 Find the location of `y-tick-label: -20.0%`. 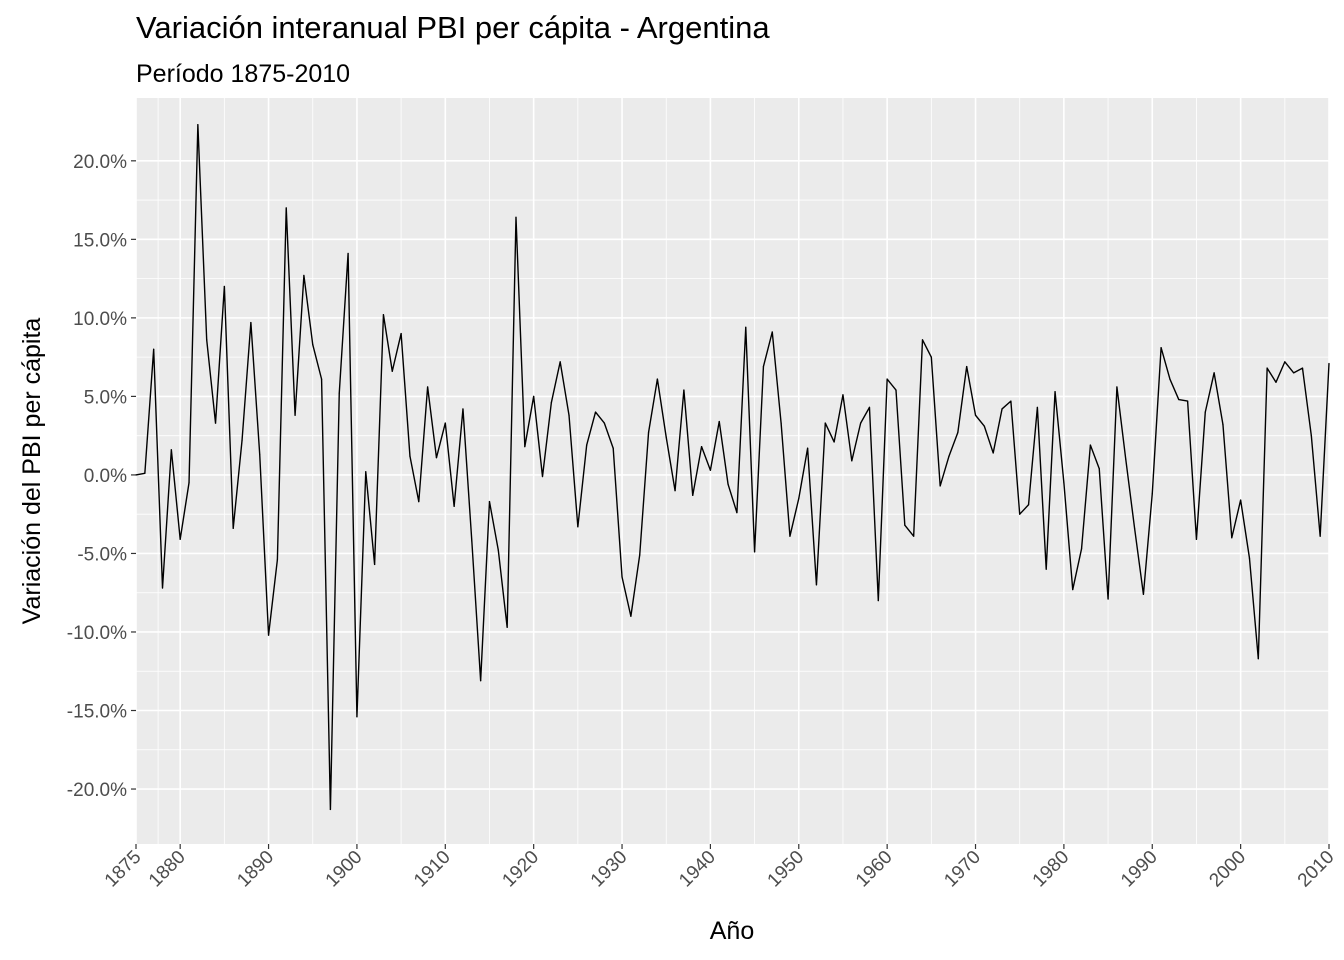

y-tick-label: -20.0% is located at coordinates (97, 790).